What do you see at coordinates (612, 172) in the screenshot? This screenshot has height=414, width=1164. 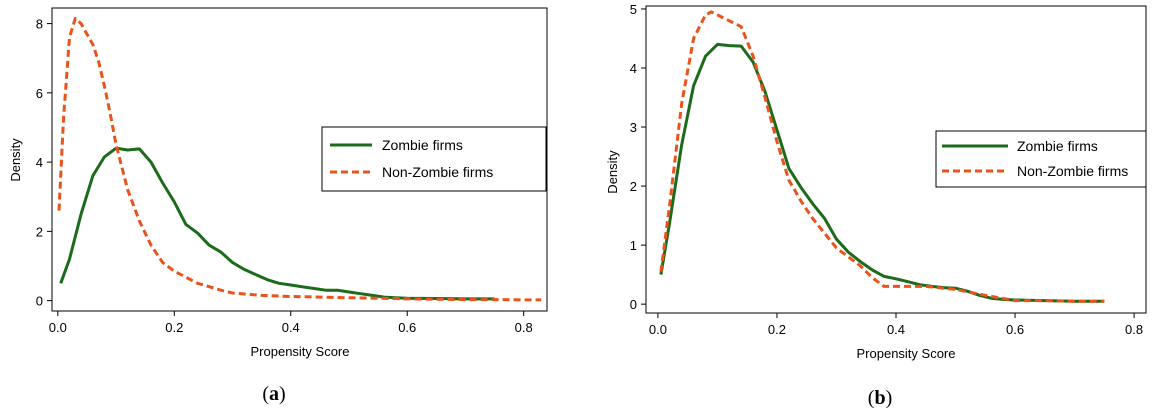 I see `panel-b-y-axis-label: Density` at bounding box center [612, 172].